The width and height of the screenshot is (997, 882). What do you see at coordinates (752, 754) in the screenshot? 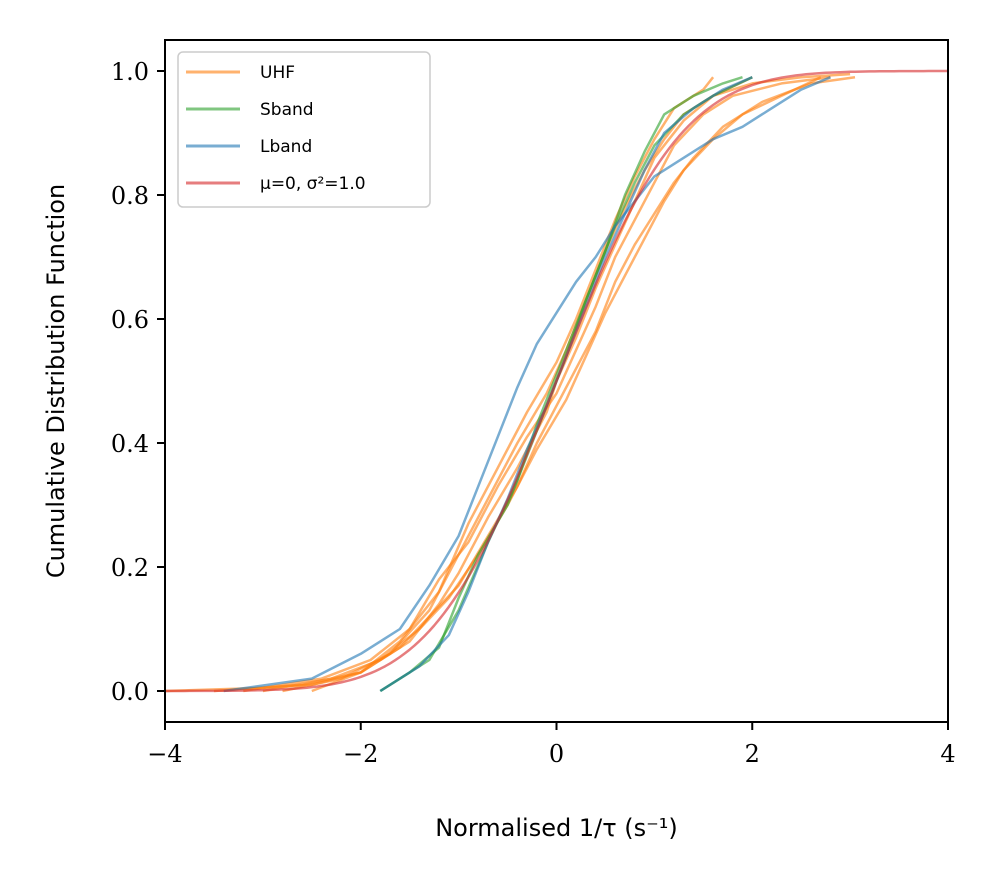
I see `x-tick-label: 2` at bounding box center [752, 754].